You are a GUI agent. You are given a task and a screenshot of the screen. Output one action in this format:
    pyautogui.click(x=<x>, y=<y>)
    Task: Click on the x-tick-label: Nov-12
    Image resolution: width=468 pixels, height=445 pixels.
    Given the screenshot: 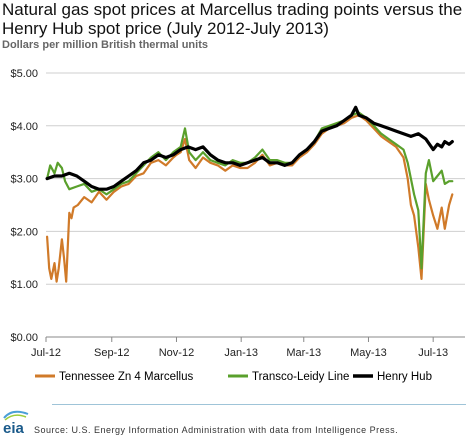 What is the action you would take?
    pyautogui.click(x=176, y=353)
    